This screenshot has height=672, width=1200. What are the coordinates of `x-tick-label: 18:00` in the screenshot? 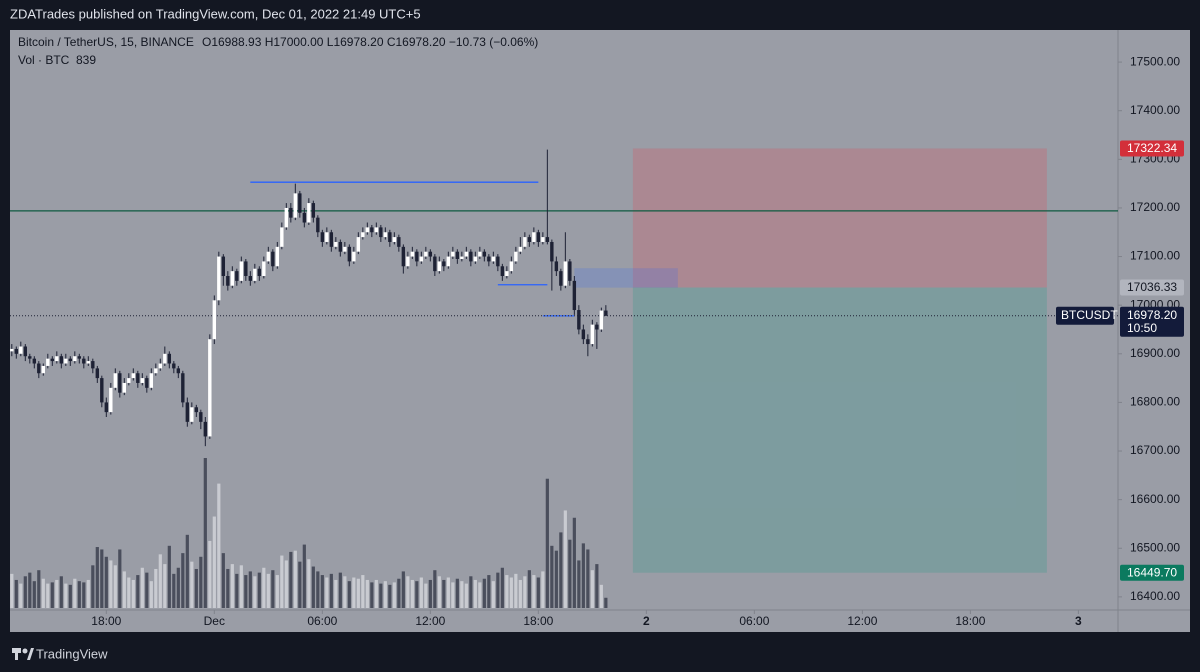 It's located at (538, 621).